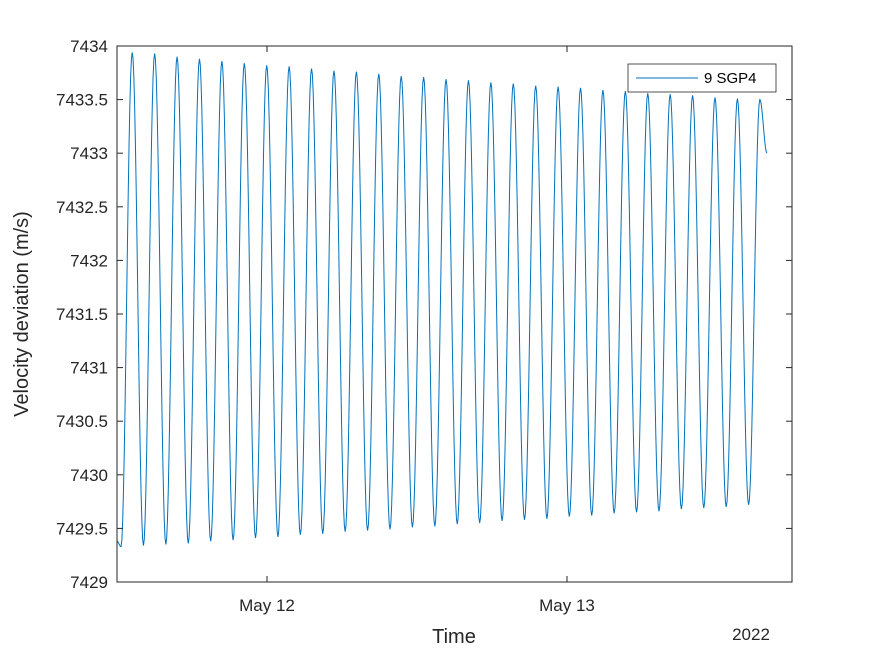 This screenshot has height=656, width=875. What do you see at coordinates (22, 314) in the screenshot?
I see `y-axis-label: Velocity deviation (m/s)` at bounding box center [22, 314].